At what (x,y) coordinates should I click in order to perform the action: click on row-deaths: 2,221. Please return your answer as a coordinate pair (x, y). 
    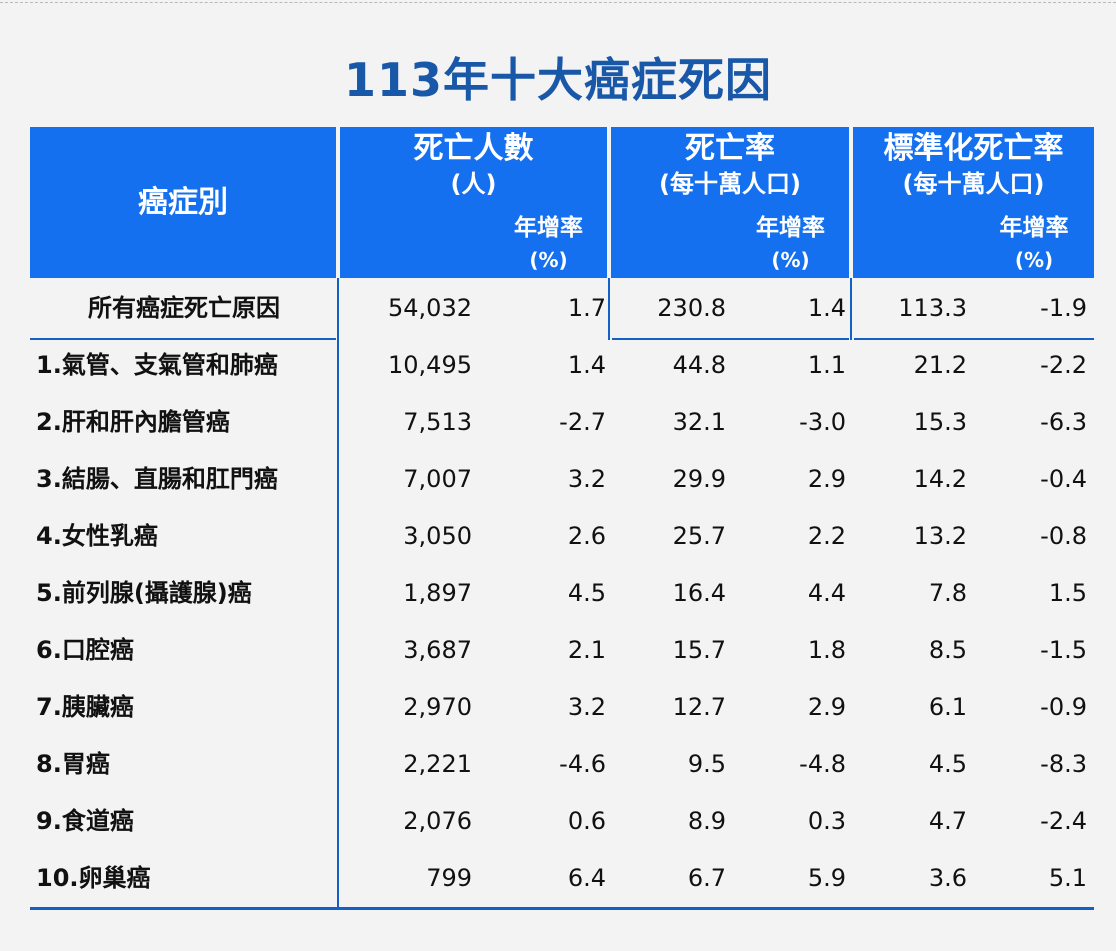
    Looking at the image, I should click on (437, 764).